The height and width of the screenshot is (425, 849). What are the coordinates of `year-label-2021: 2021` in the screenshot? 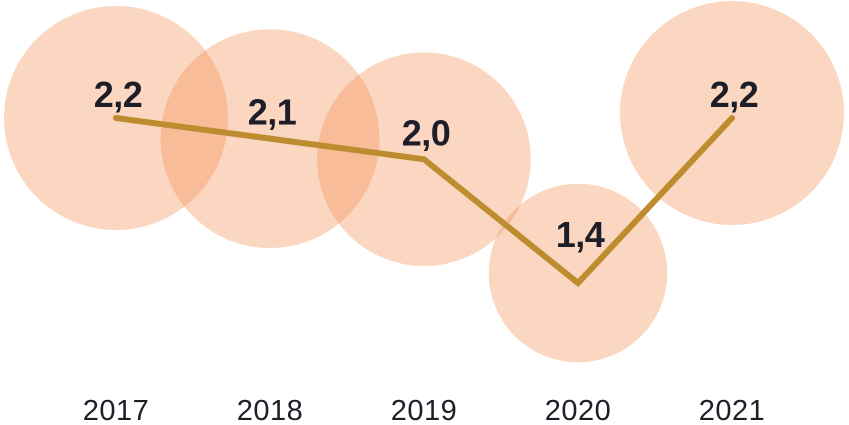 It's located at (732, 410).